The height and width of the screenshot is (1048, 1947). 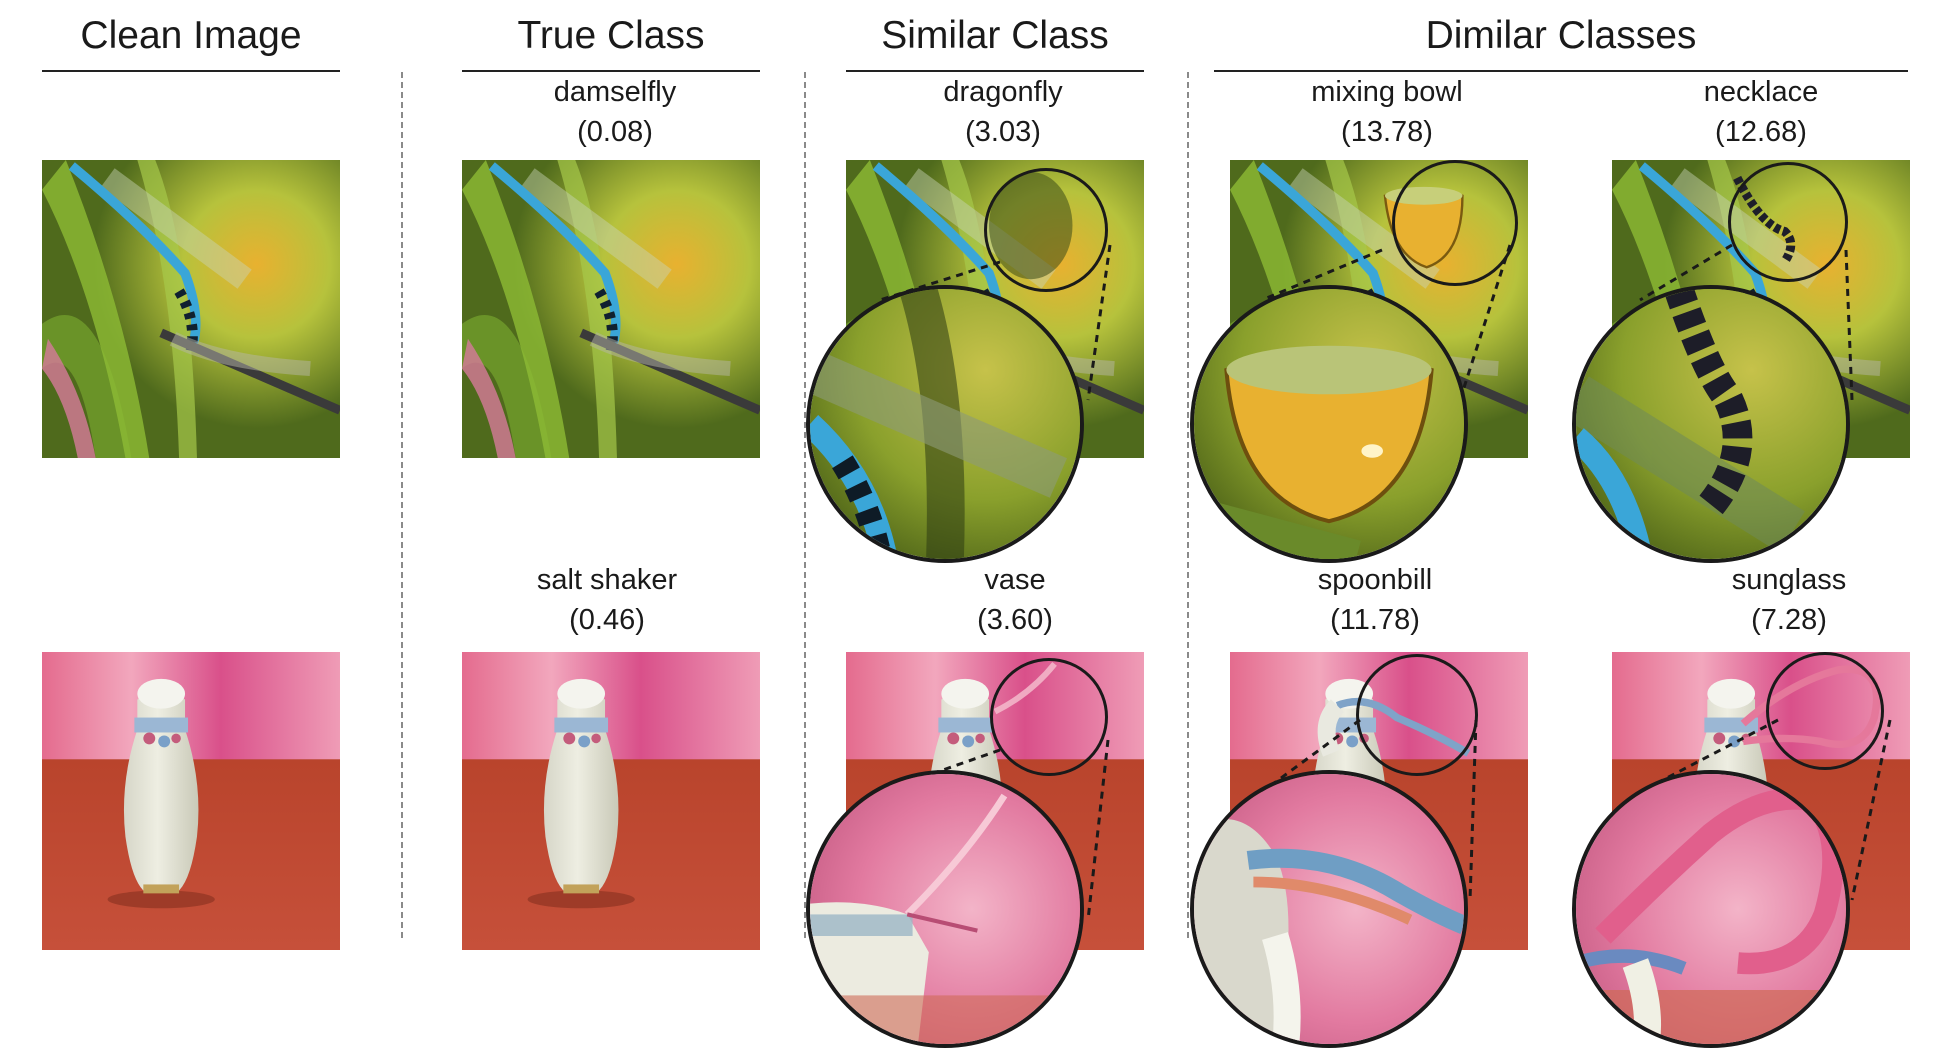 I want to click on class-name: vase, so click(x=1015, y=580).